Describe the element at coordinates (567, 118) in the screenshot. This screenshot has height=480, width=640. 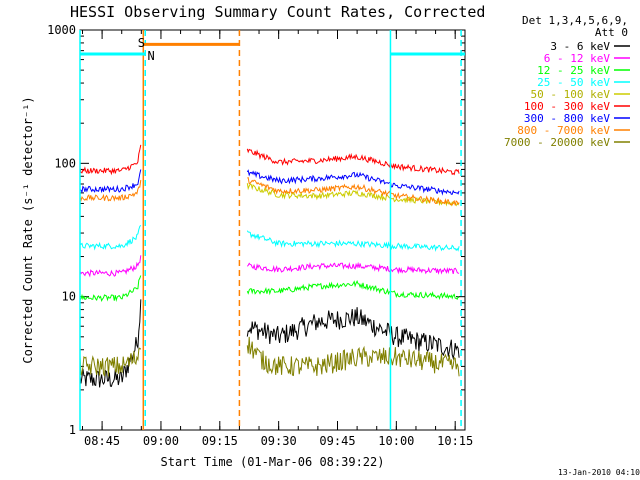
I see `legend-entry-label: 300 - 800 keV` at that location.